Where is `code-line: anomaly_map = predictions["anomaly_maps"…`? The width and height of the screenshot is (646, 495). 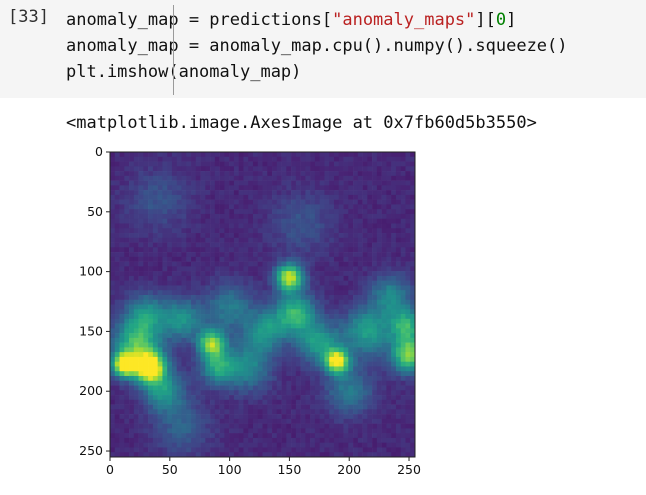 code-line: anomaly_map = predictions["anomaly_maps"… is located at coordinates (317, 20).